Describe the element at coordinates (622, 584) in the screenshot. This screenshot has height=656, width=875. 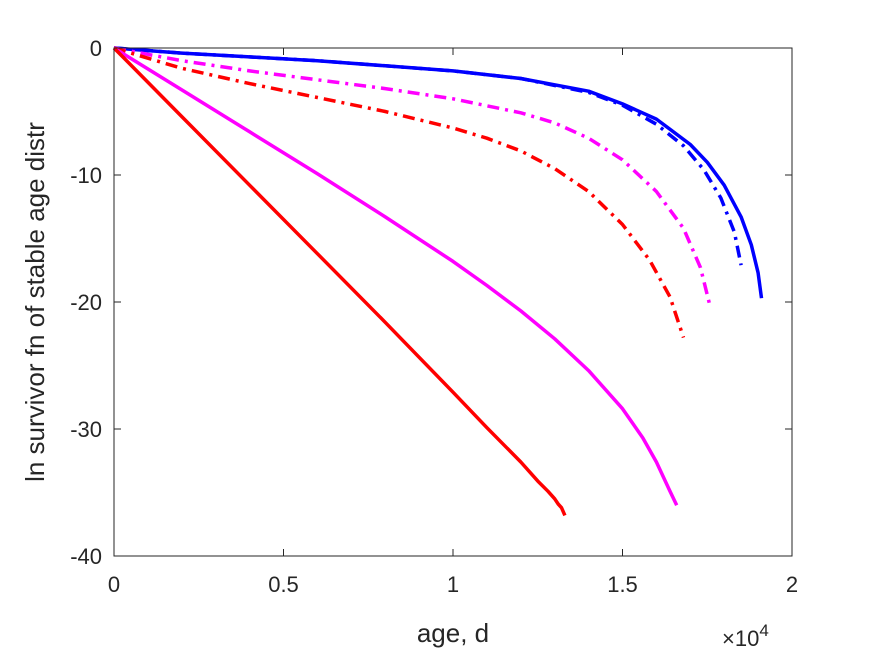
I see `x-tick-label: 1.5` at that location.